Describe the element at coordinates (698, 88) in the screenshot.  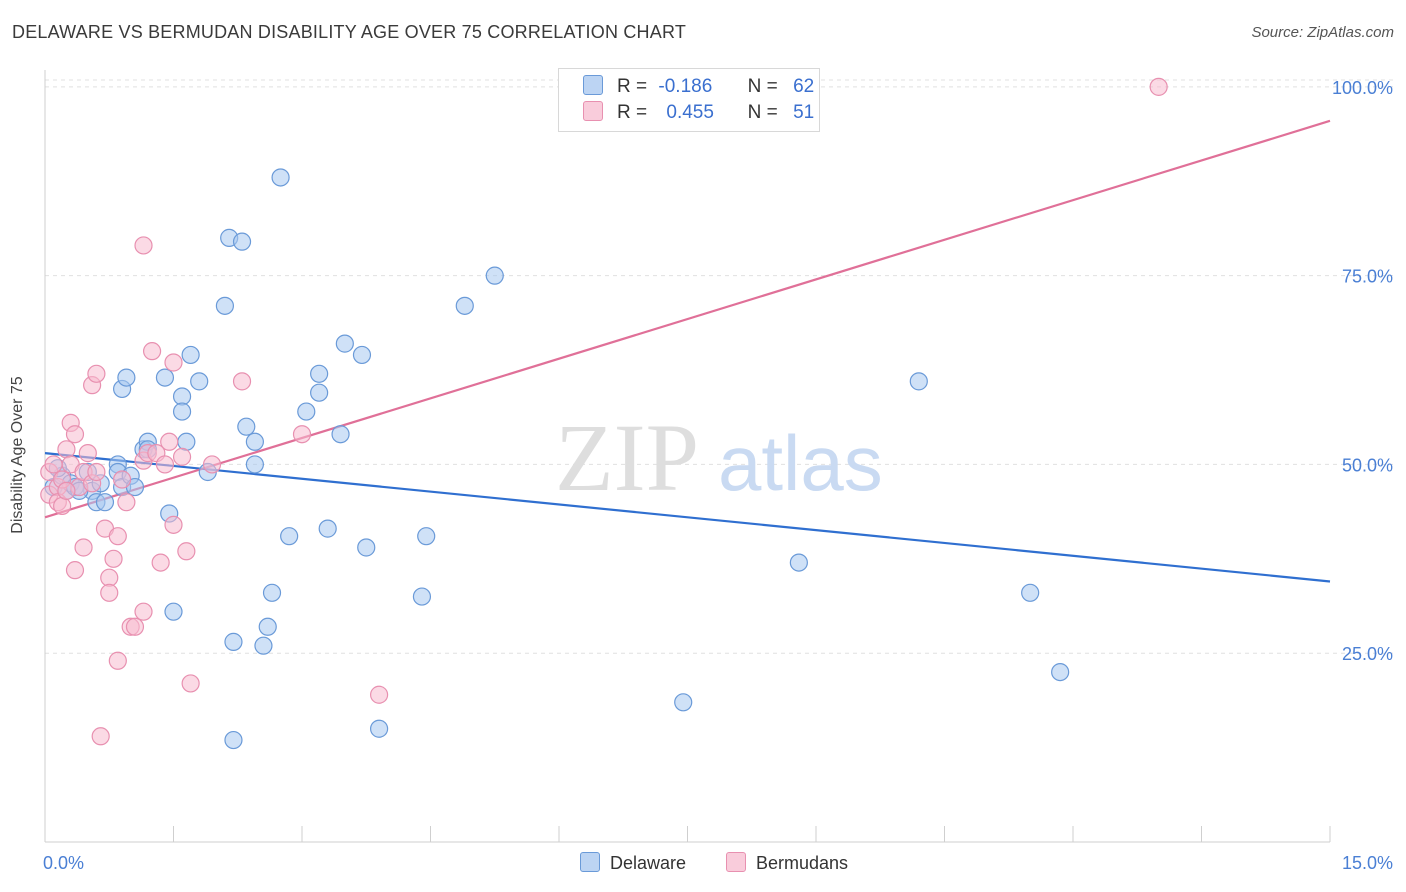
I see `legend-row-delaware: R = -0.186 N = 62` at that location.